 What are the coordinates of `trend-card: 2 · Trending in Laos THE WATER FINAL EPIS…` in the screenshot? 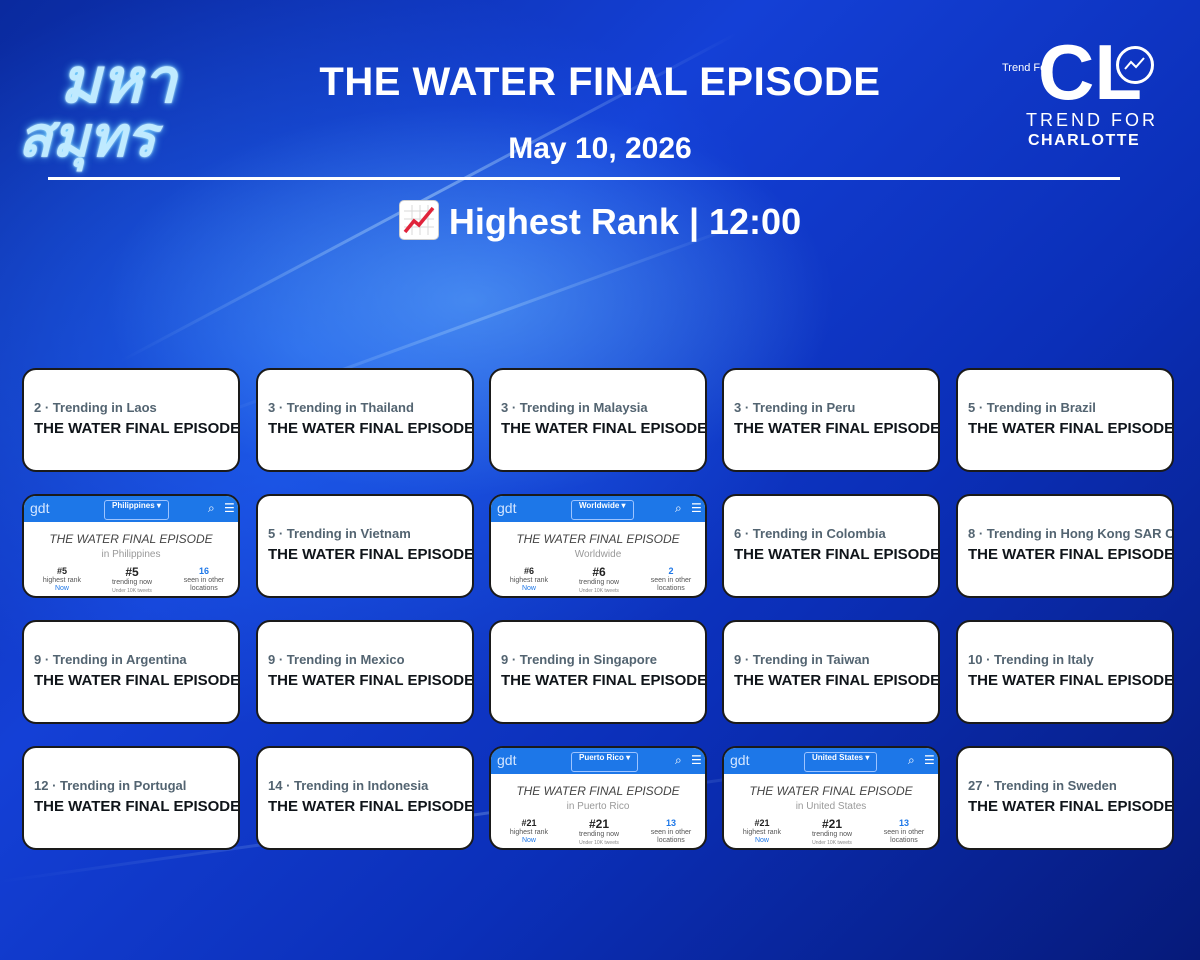 It's located at (131, 420).